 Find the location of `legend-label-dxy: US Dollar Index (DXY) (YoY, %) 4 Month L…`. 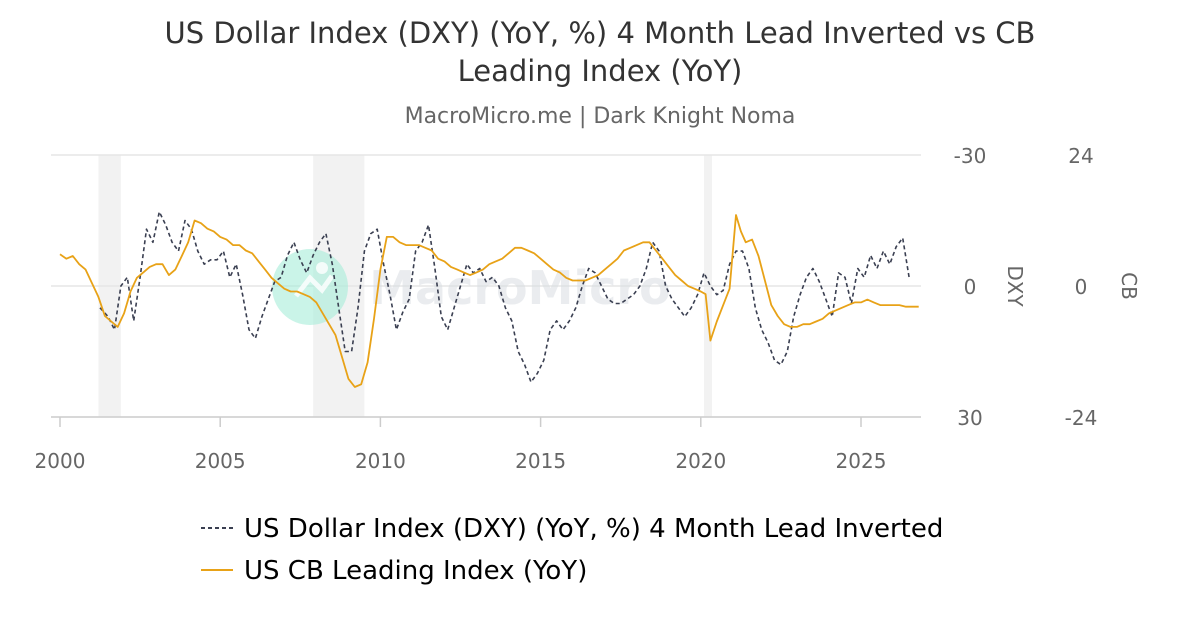

legend-label-dxy: US Dollar Index (DXY) (YoY, %) 4 Month L… is located at coordinates (593, 529).